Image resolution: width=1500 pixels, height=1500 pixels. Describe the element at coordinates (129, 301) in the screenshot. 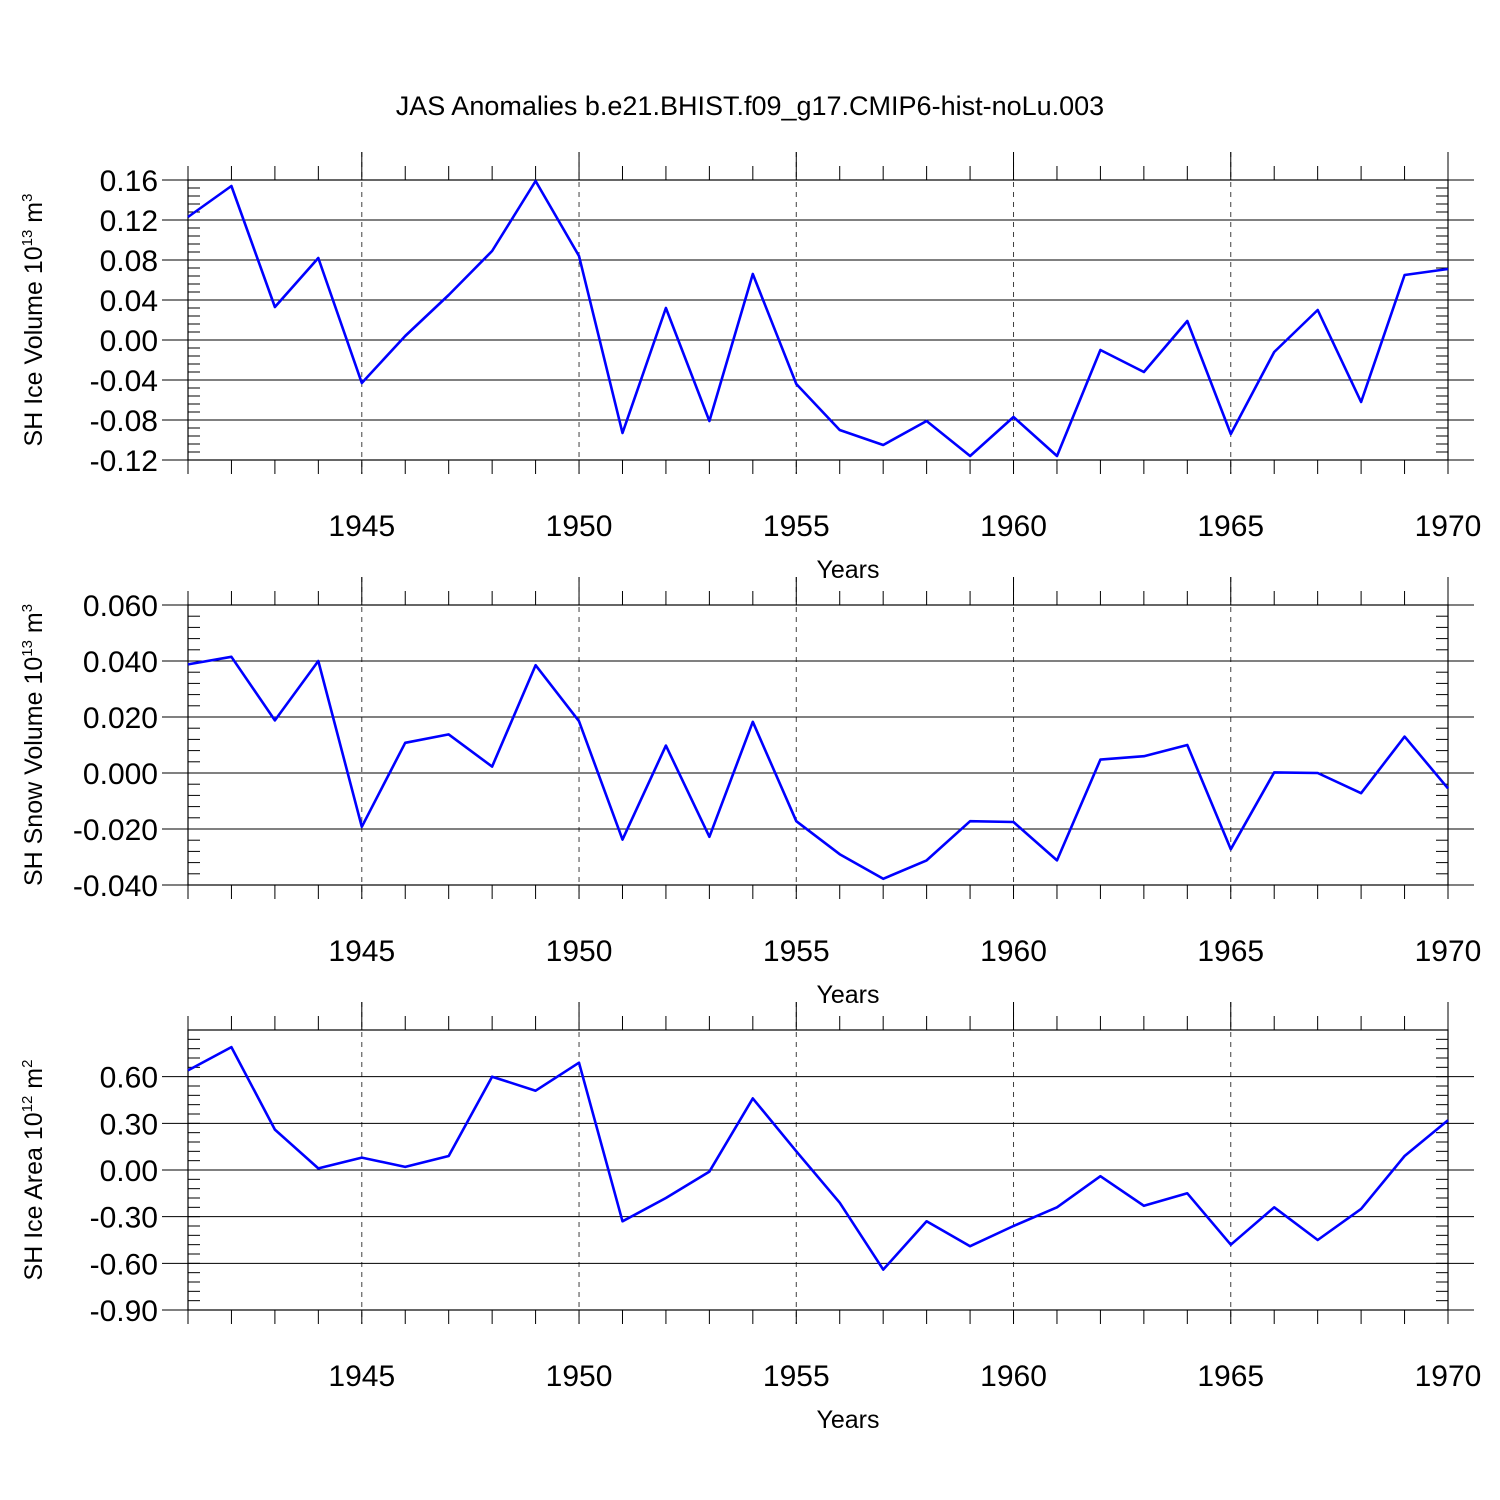

I see `y-tick-label: 0.04` at that location.